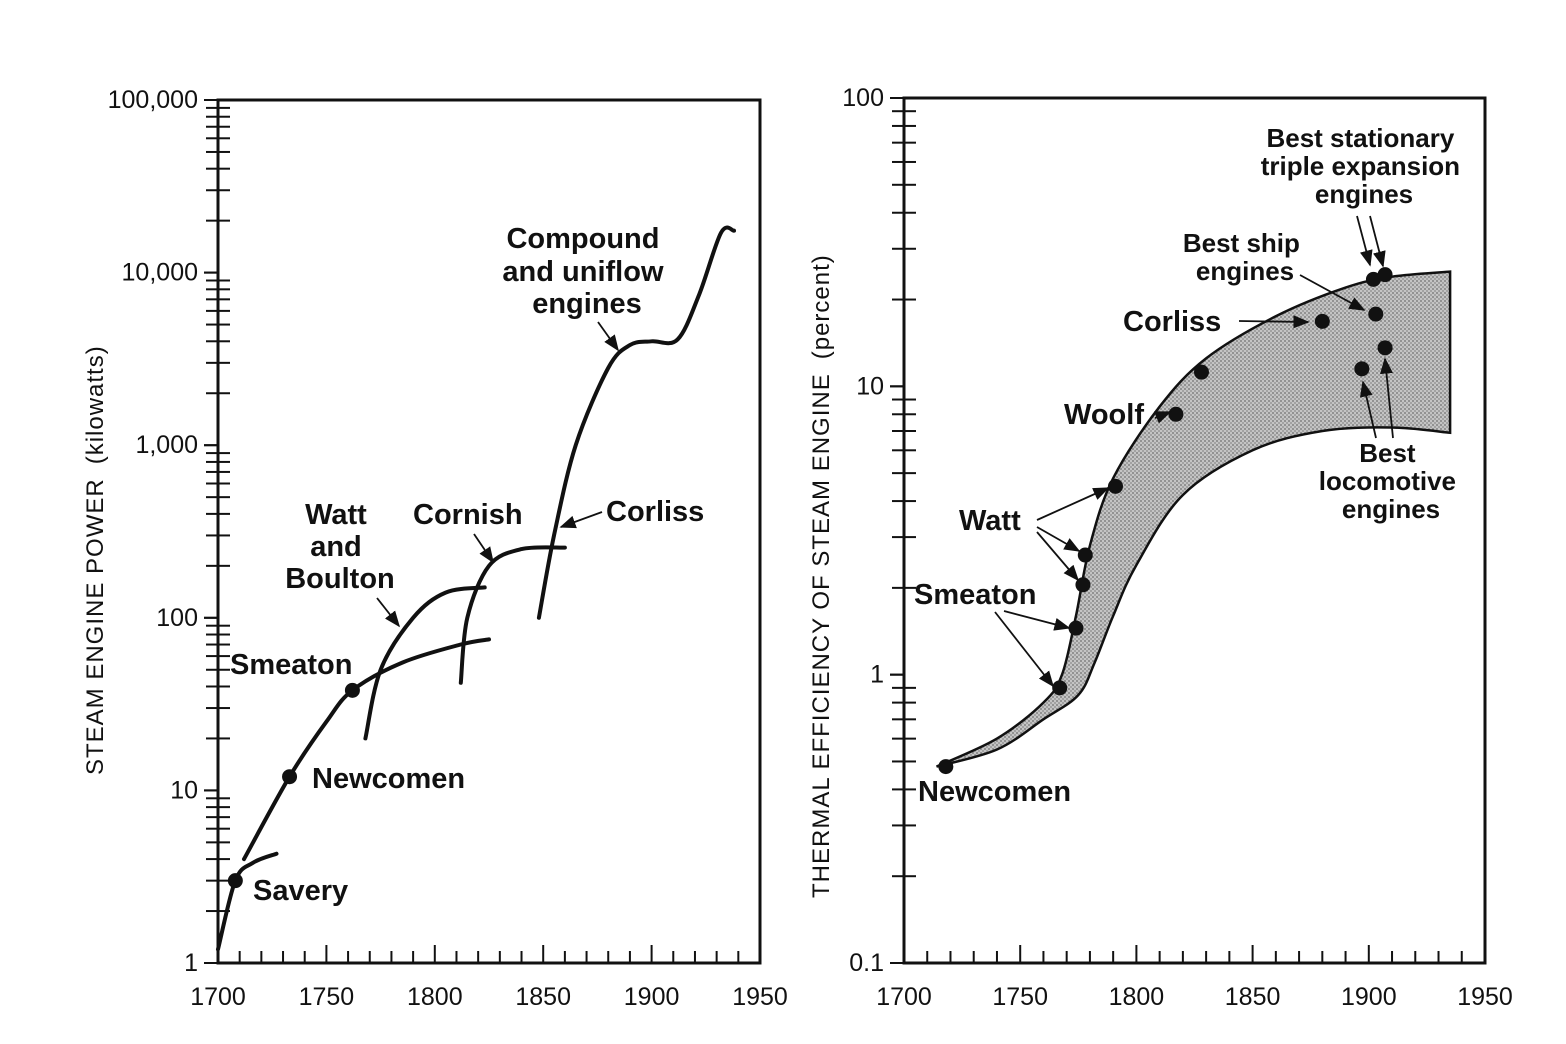 This screenshot has height=1044, width=1566. I want to click on label-best-stationary: Best stationary triple expansion engines, so click(1364, 166).